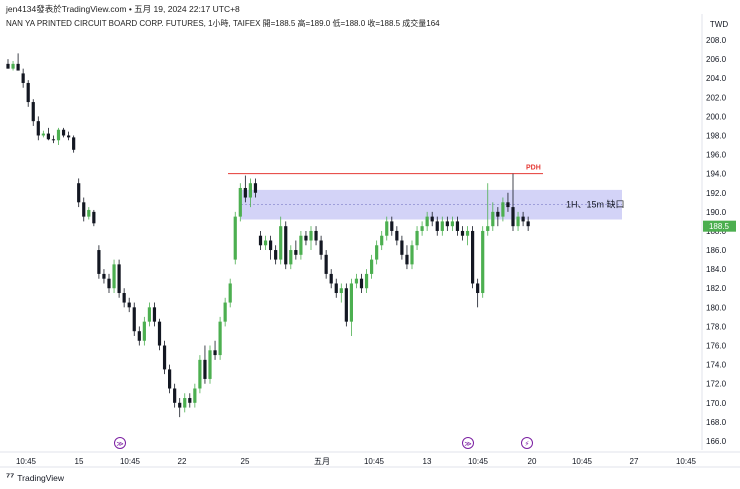 The height and width of the screenshot is (489, 740). I want to click on event-marker-2: ≫, so click(468, 443).